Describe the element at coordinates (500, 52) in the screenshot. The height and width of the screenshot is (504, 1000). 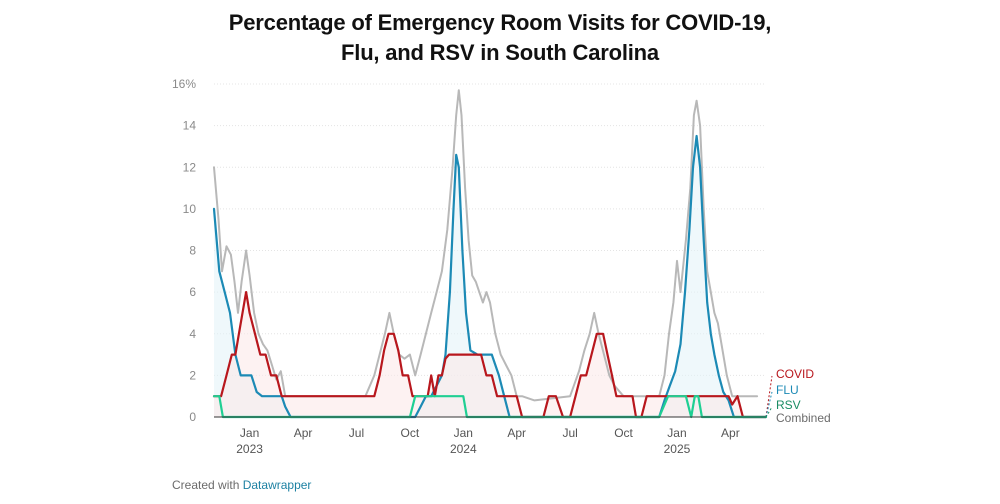
I see `chart-title-line2: Flu, and RSV in South Carolina` at that location.